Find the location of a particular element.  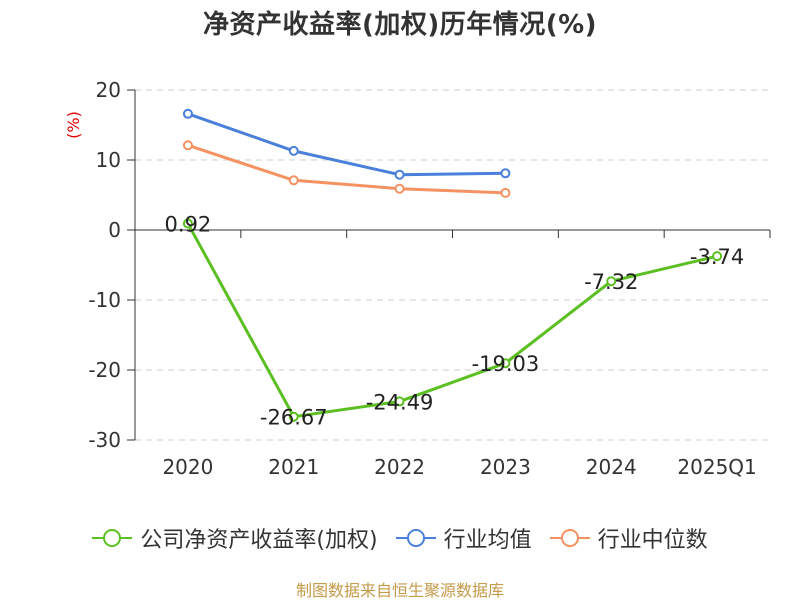

x-tick-label: 2022 is located at coordinates (399, 467).